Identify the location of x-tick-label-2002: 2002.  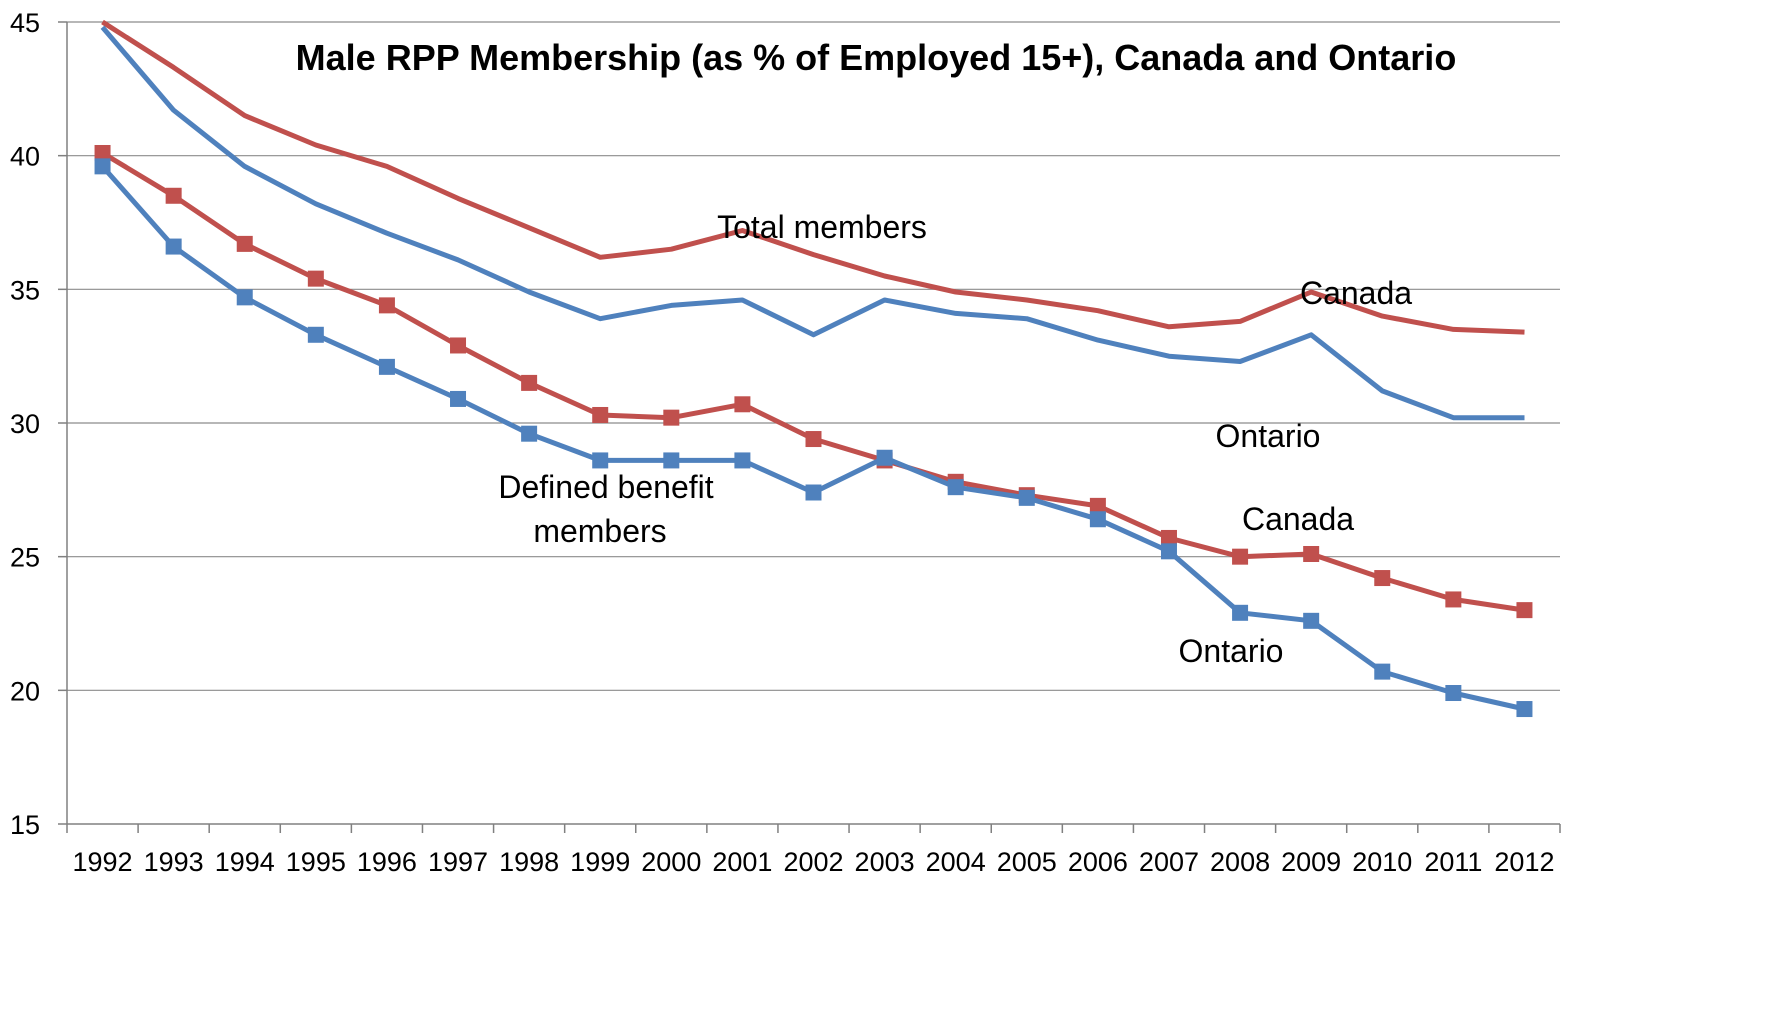
(813, 862).